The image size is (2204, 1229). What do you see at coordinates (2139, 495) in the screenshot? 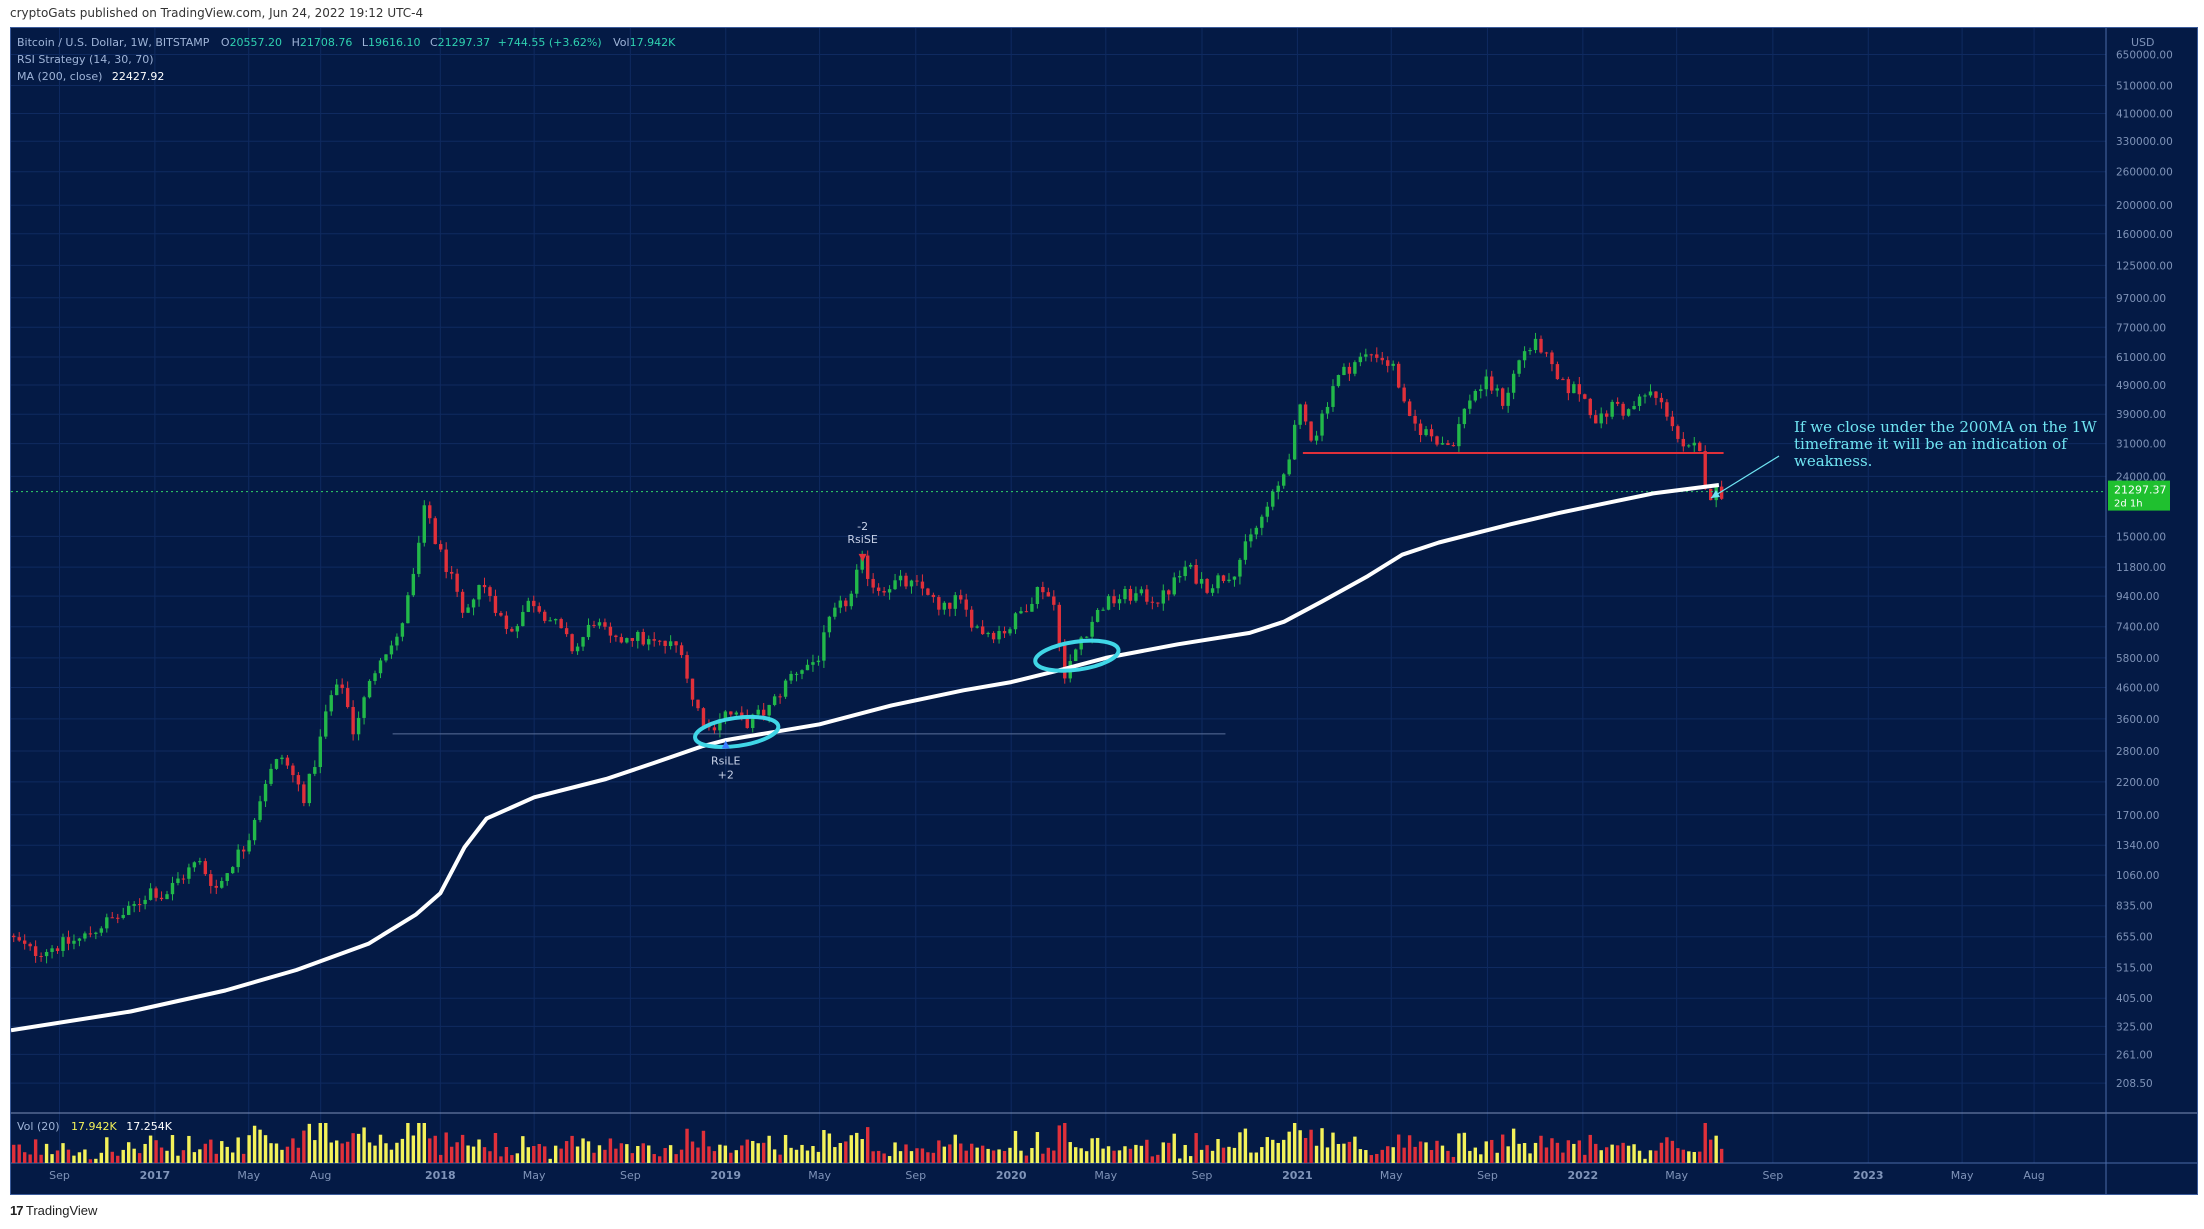
I see `last-price-box` at bounding box center [2139, 495].